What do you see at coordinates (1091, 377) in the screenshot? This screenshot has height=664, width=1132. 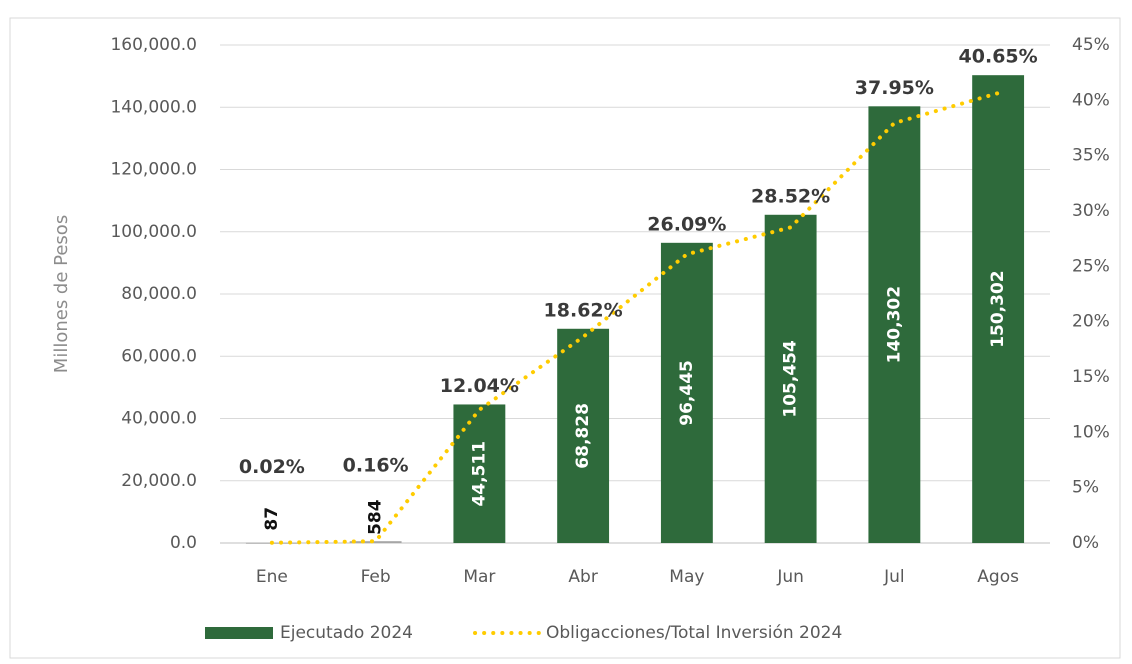 I see `y2-tick-label: 15%` at bounding box center [1091, 377].